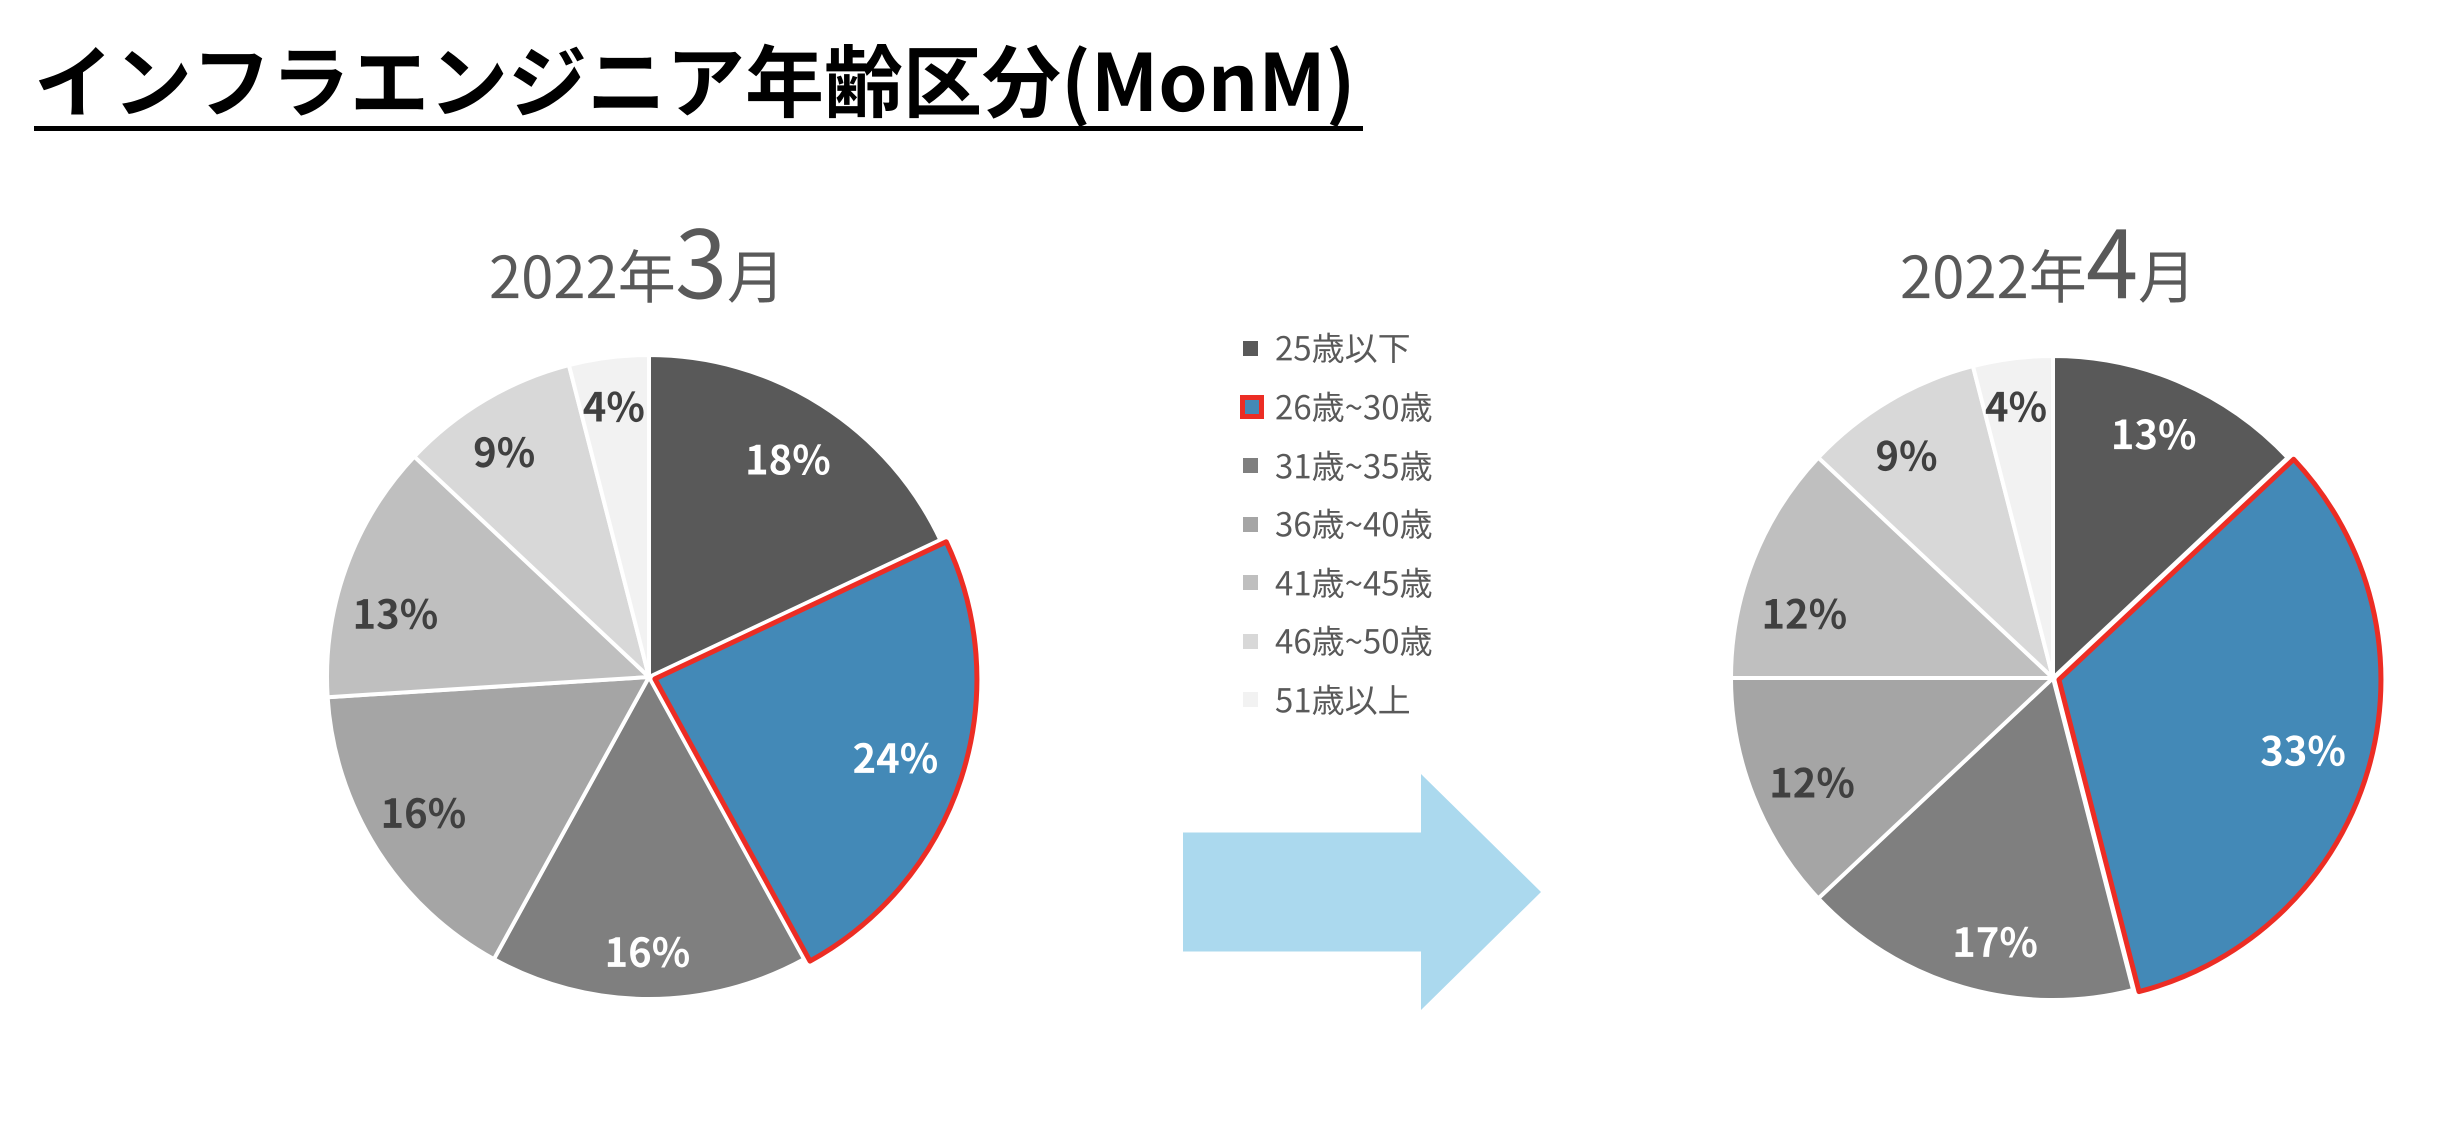 Image resolution: width=2460 pixels, height=1122 pixels. I want to click on page-title, so click(695, 85).